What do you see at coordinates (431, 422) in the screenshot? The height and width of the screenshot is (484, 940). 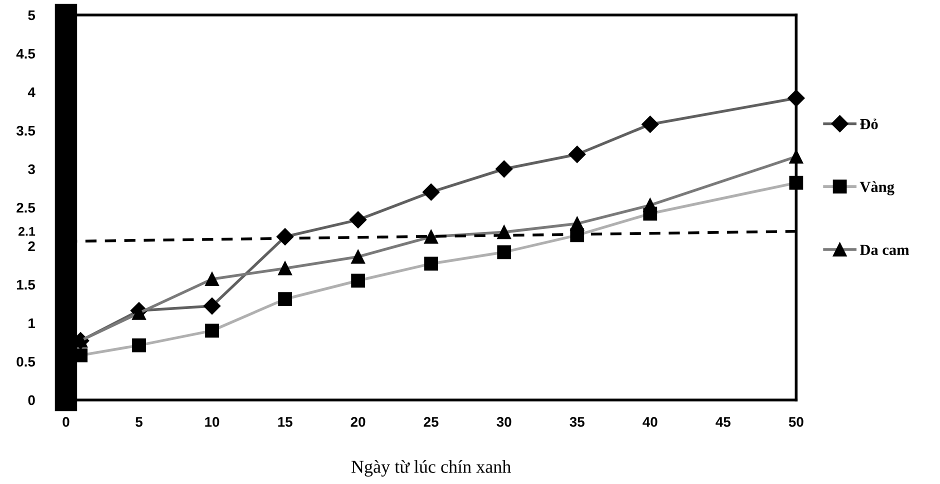 I see `x-tick-label: 25` at bounding box center [431, 422].